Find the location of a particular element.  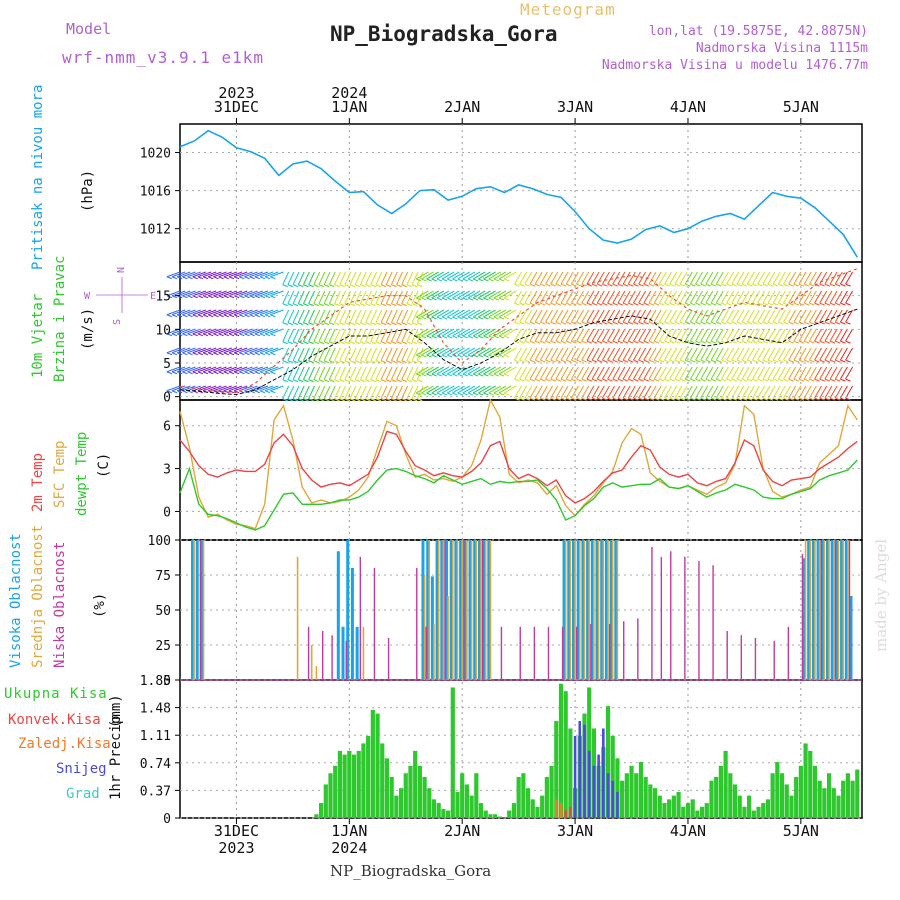

pressure-frame is located at coordinates (521, 193).